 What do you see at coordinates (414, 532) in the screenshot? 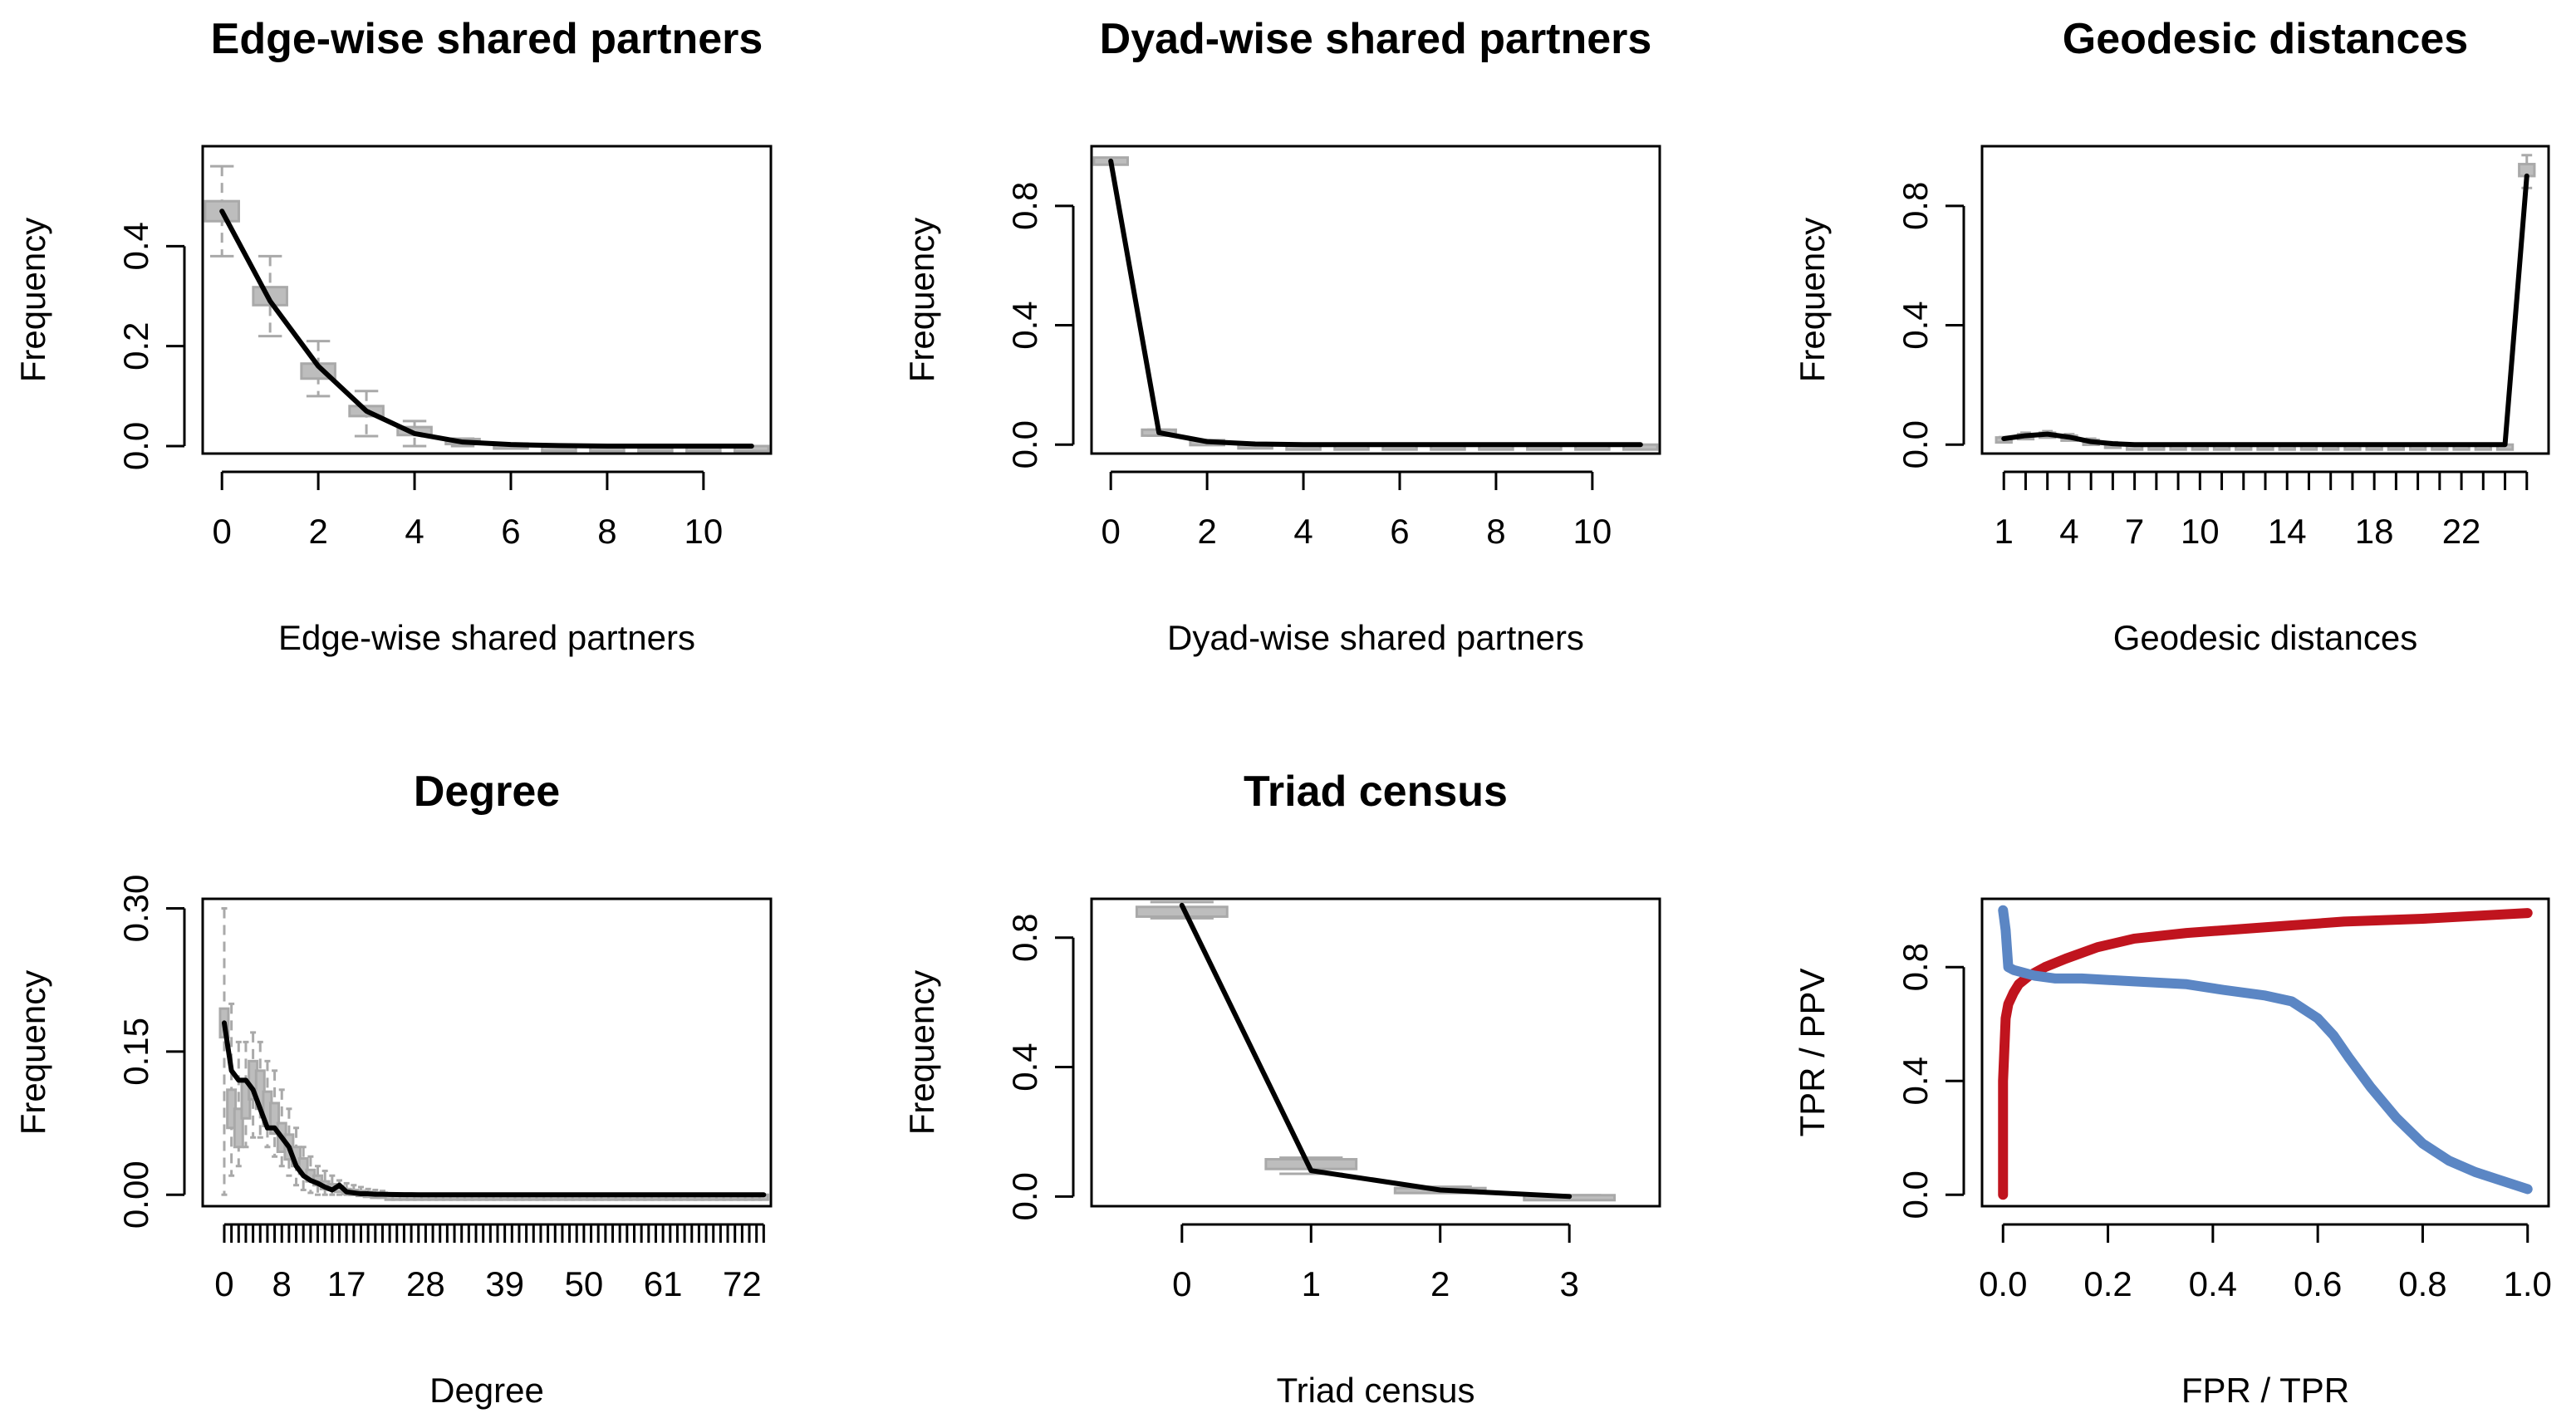
I see `edgewise-shared-partners-x-tick-label: 4` at bounding box center [414, 532].